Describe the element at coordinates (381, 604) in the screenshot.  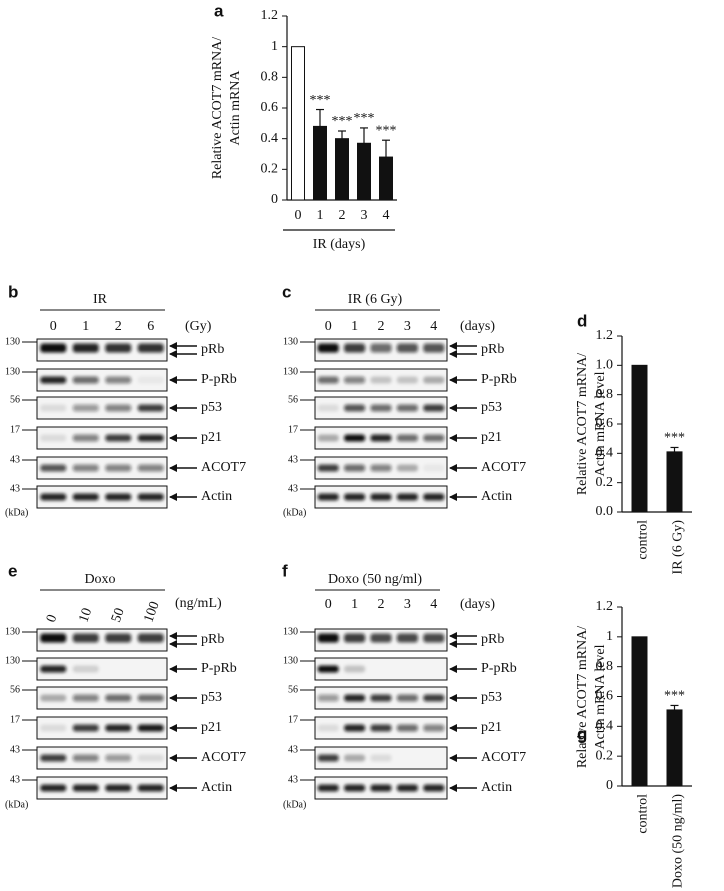
I see `lane-label: 2` at that location.